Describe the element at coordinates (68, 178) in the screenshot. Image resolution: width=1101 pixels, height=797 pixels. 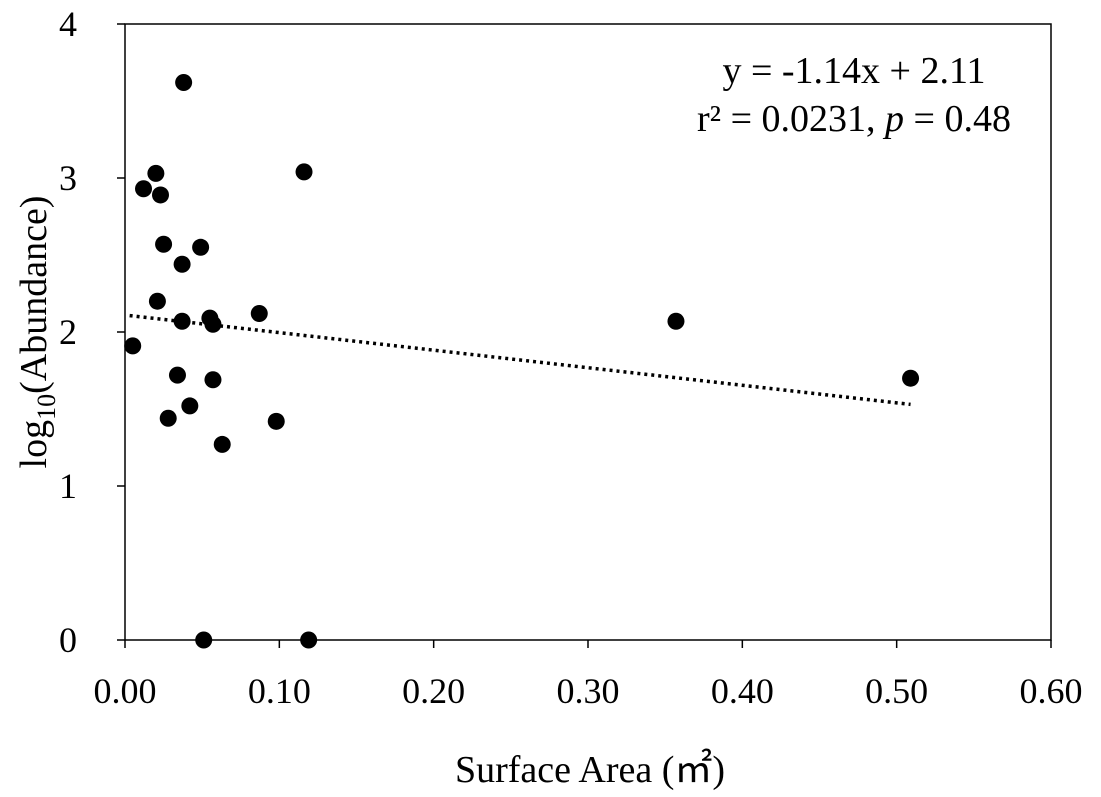
I see `y-tick-label: 3` at that location.